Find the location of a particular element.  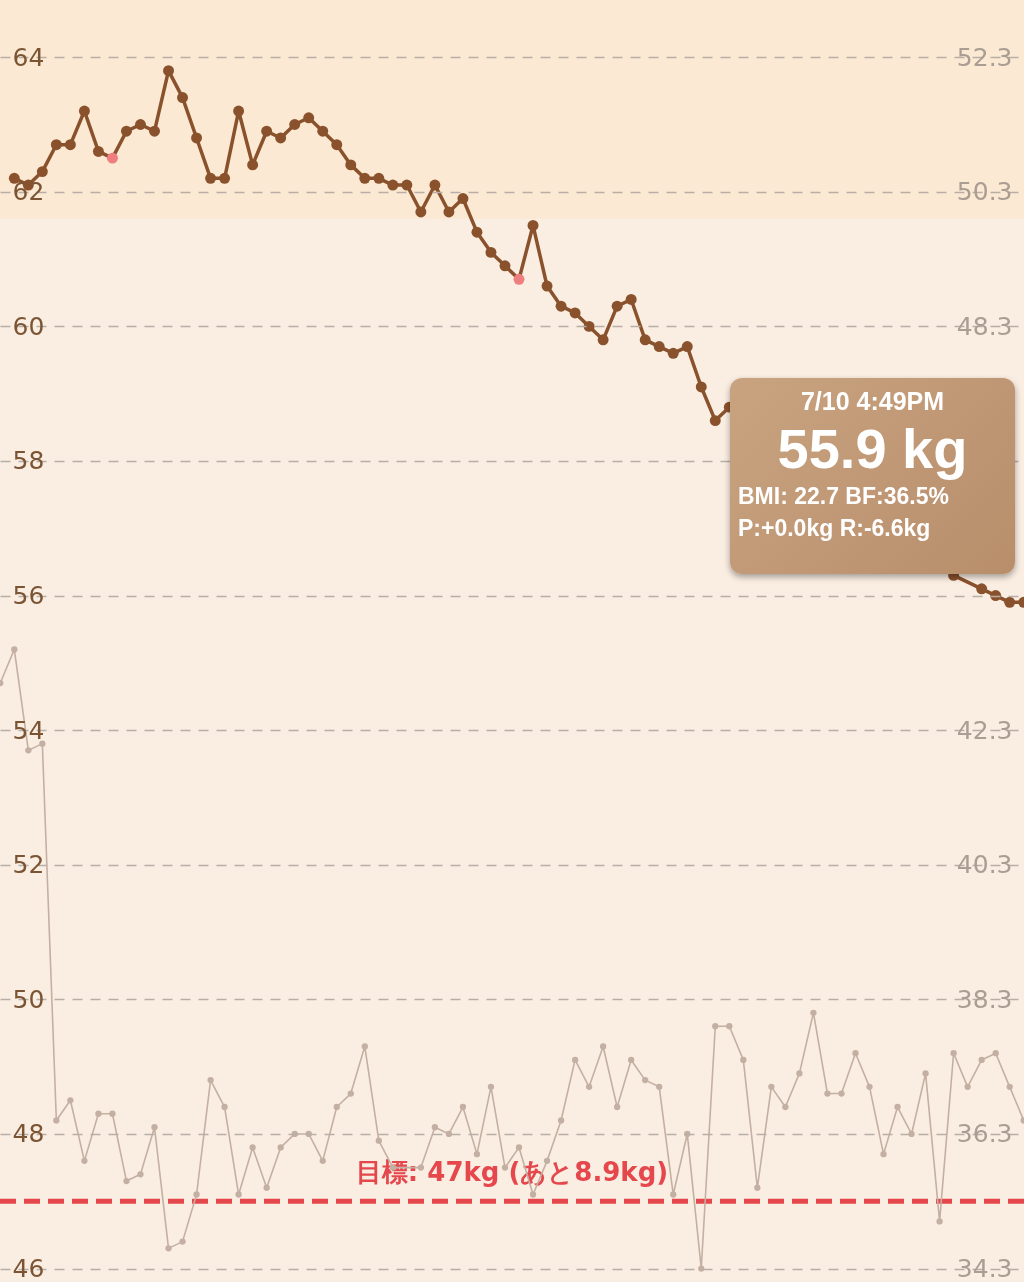

y2-tick-label: 38.3 is located at coordinates (984, 999).